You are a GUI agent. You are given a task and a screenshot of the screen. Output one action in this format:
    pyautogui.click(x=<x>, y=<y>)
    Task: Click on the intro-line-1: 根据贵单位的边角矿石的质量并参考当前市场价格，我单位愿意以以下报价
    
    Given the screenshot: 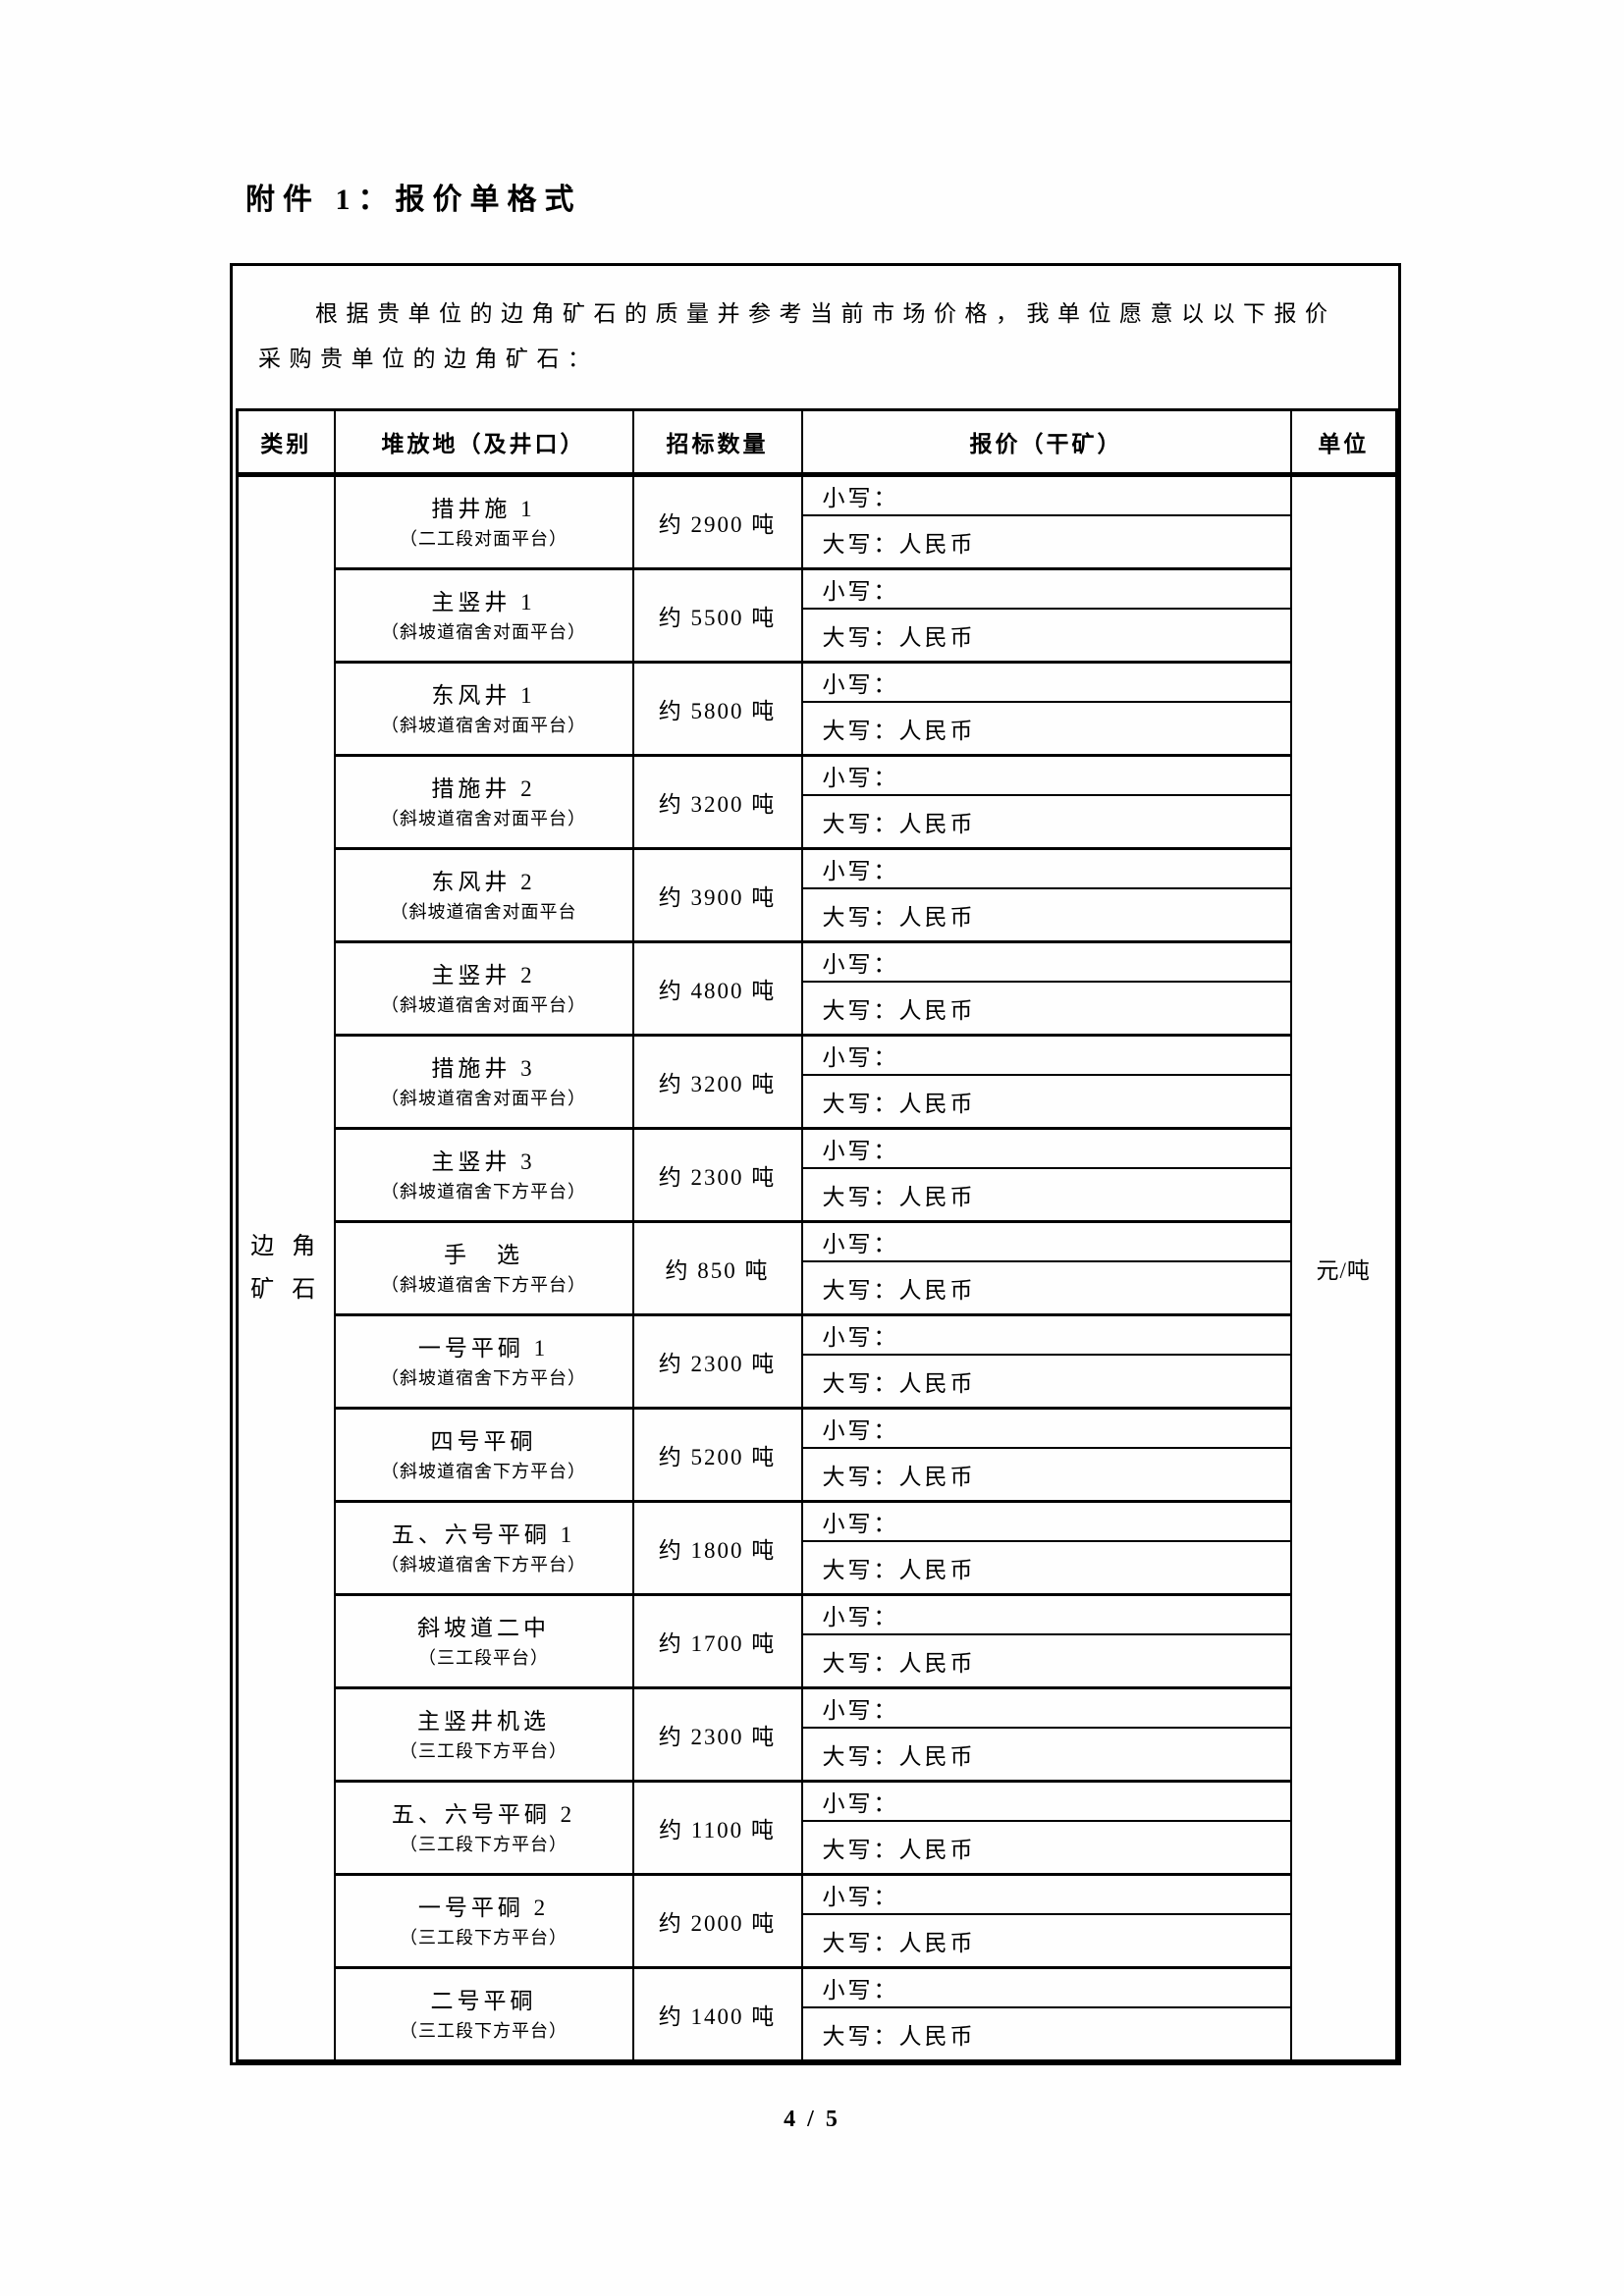 What is the action you would take?
    pyautogui.click(x=825, y=313)
    